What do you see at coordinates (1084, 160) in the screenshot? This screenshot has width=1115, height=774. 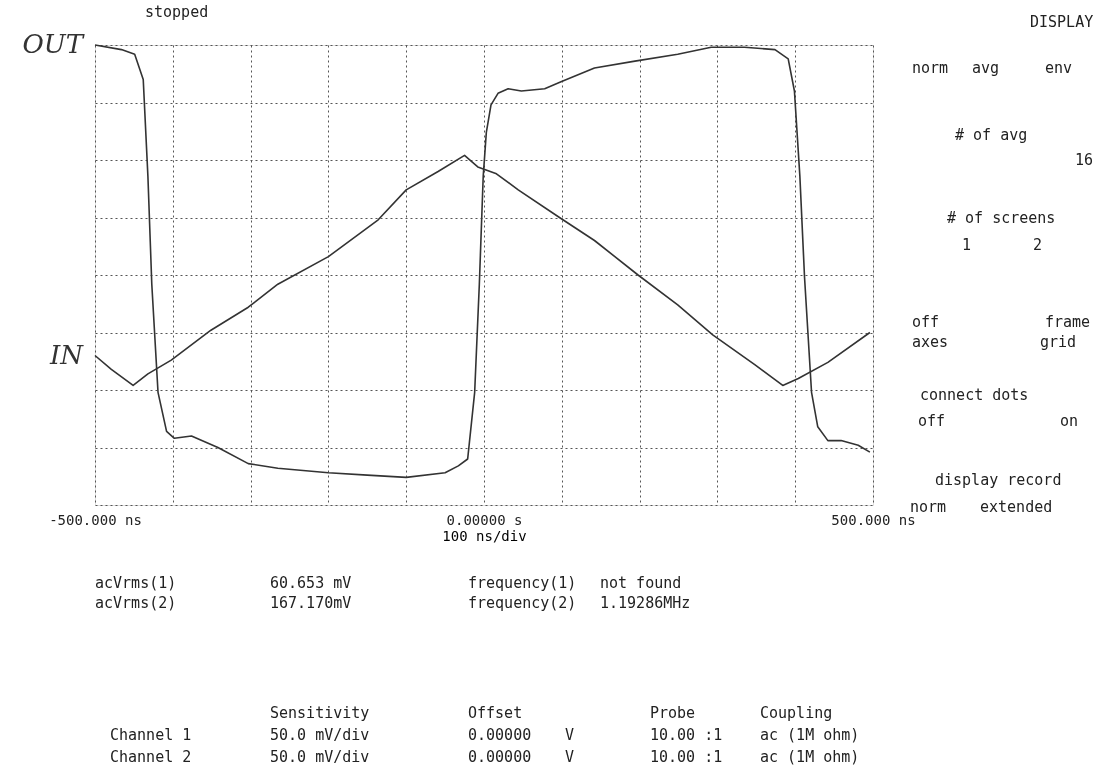 I see `text: 16` at bounding box center [1084, 160].